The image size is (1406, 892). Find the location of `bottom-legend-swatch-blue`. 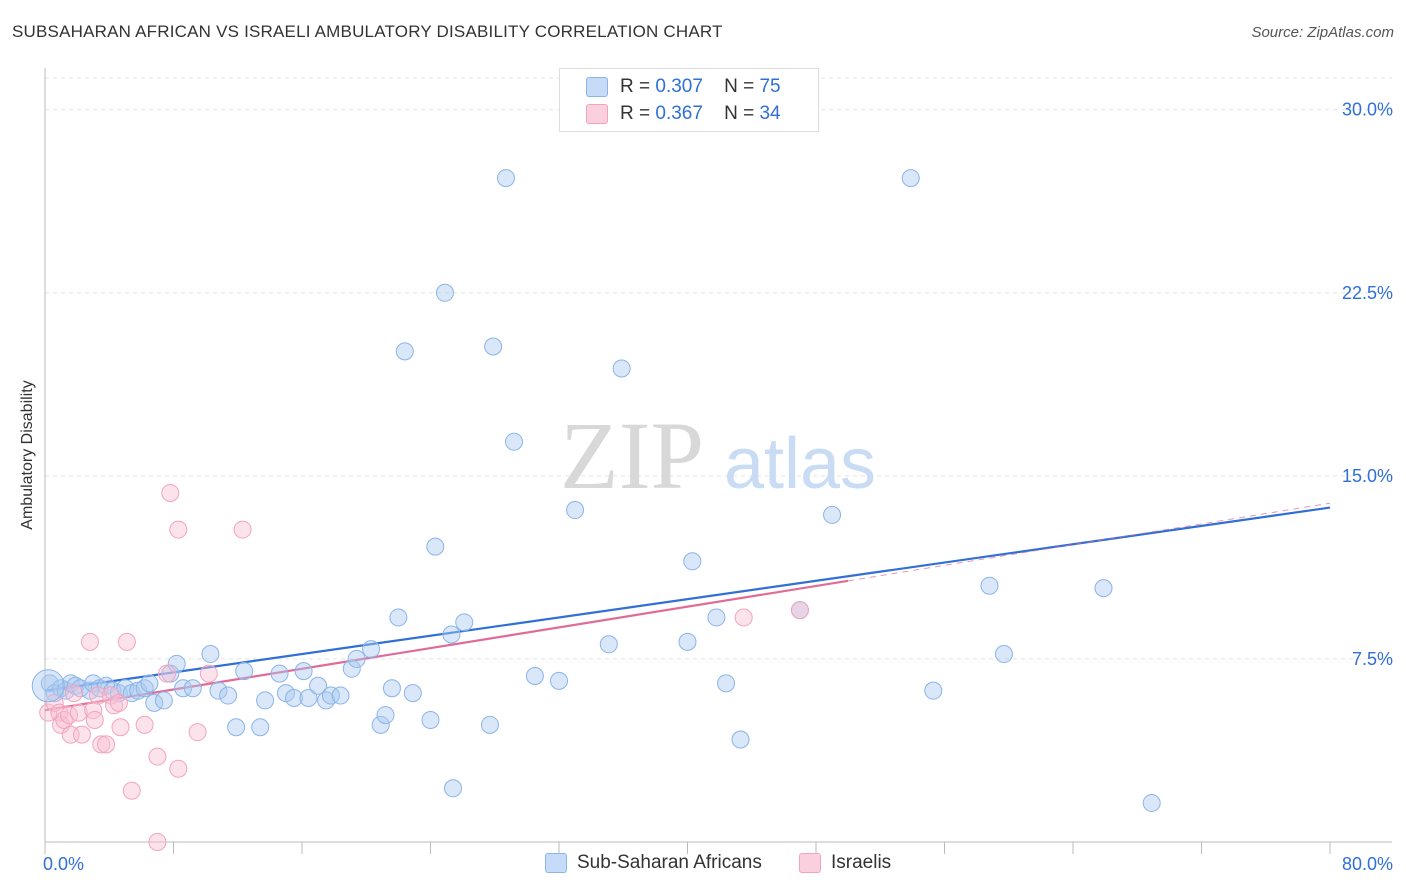

bottom-legend-swatch-blue is located at coordinates (556, 863).